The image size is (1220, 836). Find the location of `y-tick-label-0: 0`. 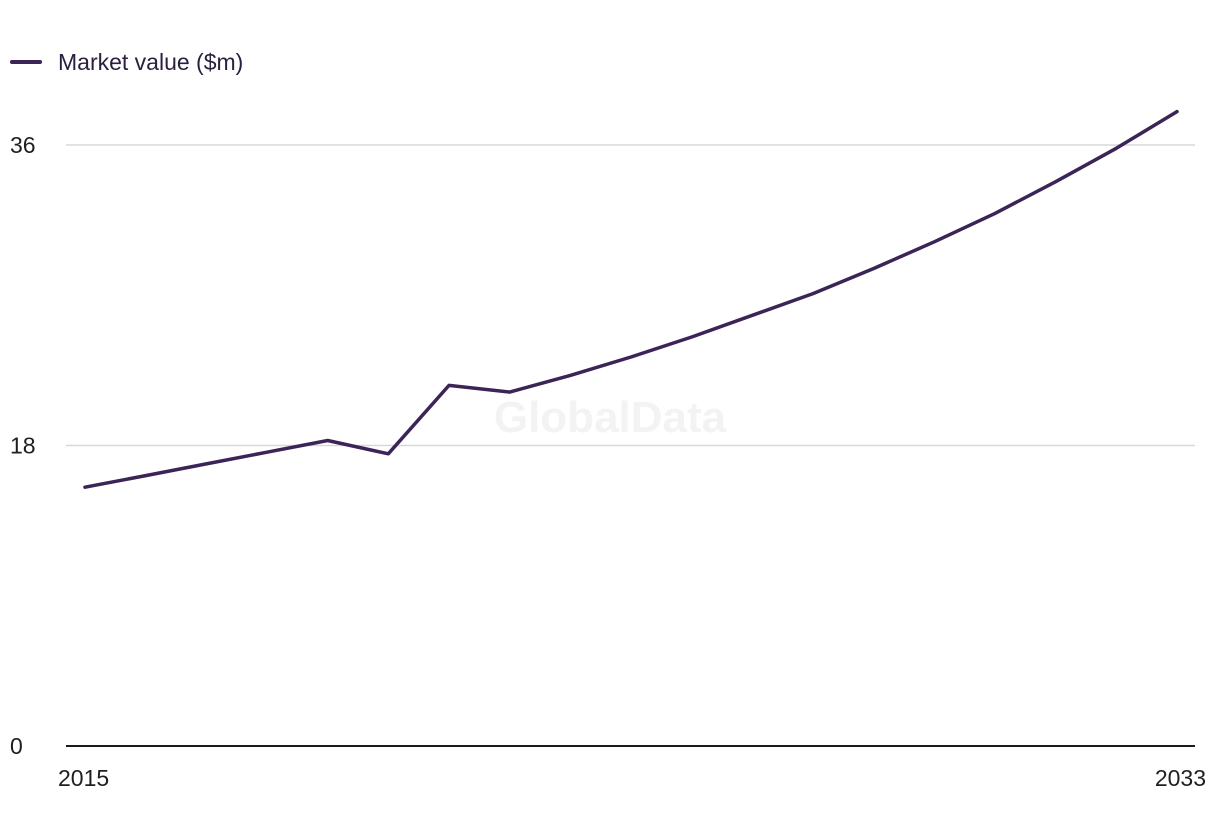

y-tick-label-0: 0 is located at coordinates (16, 746).